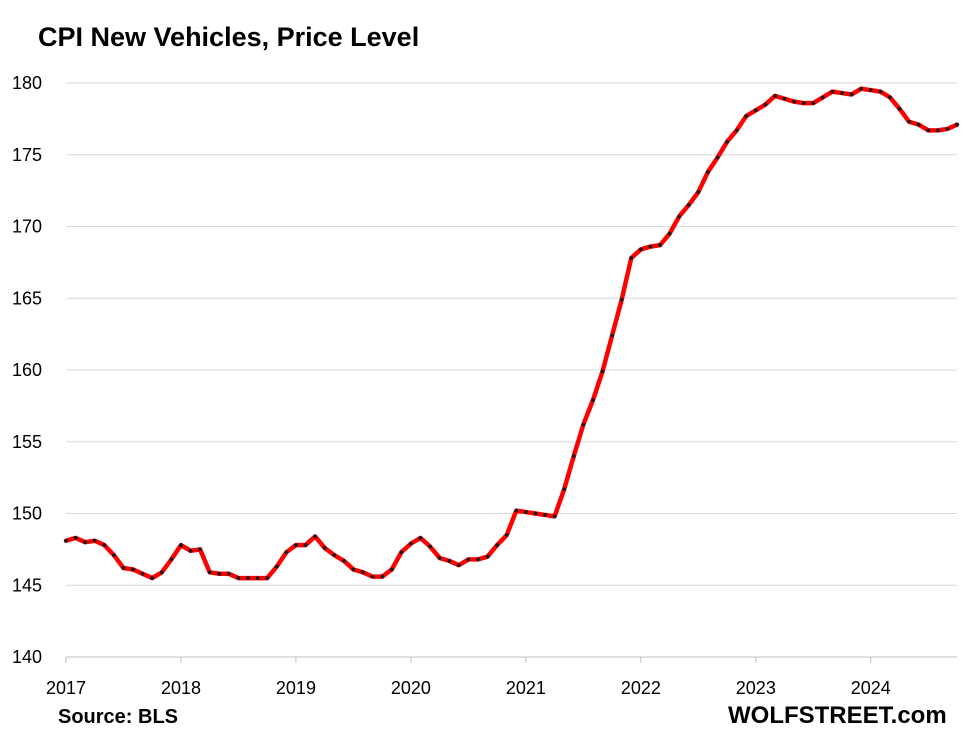 The image size is (963, 747). What do you see at coordinates (27, 585) in the screenshot?
I see `y-tick-label: 145` at bounding box center [27, 585].